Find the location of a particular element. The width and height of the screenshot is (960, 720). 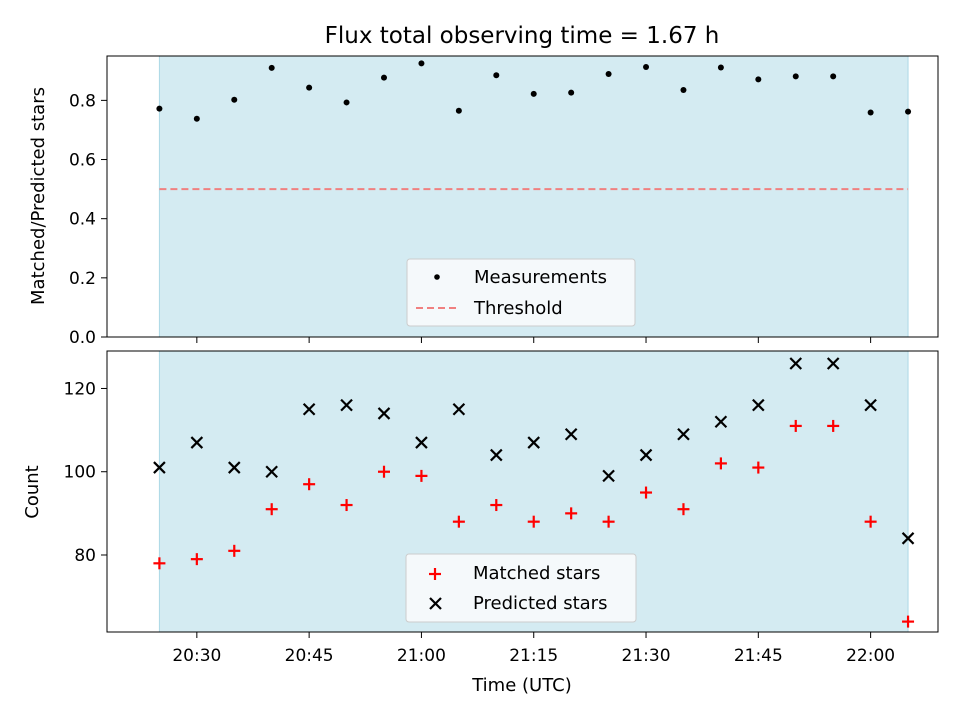

legend-predicted-label: Predicted stars is located at coordinates (540, 603).